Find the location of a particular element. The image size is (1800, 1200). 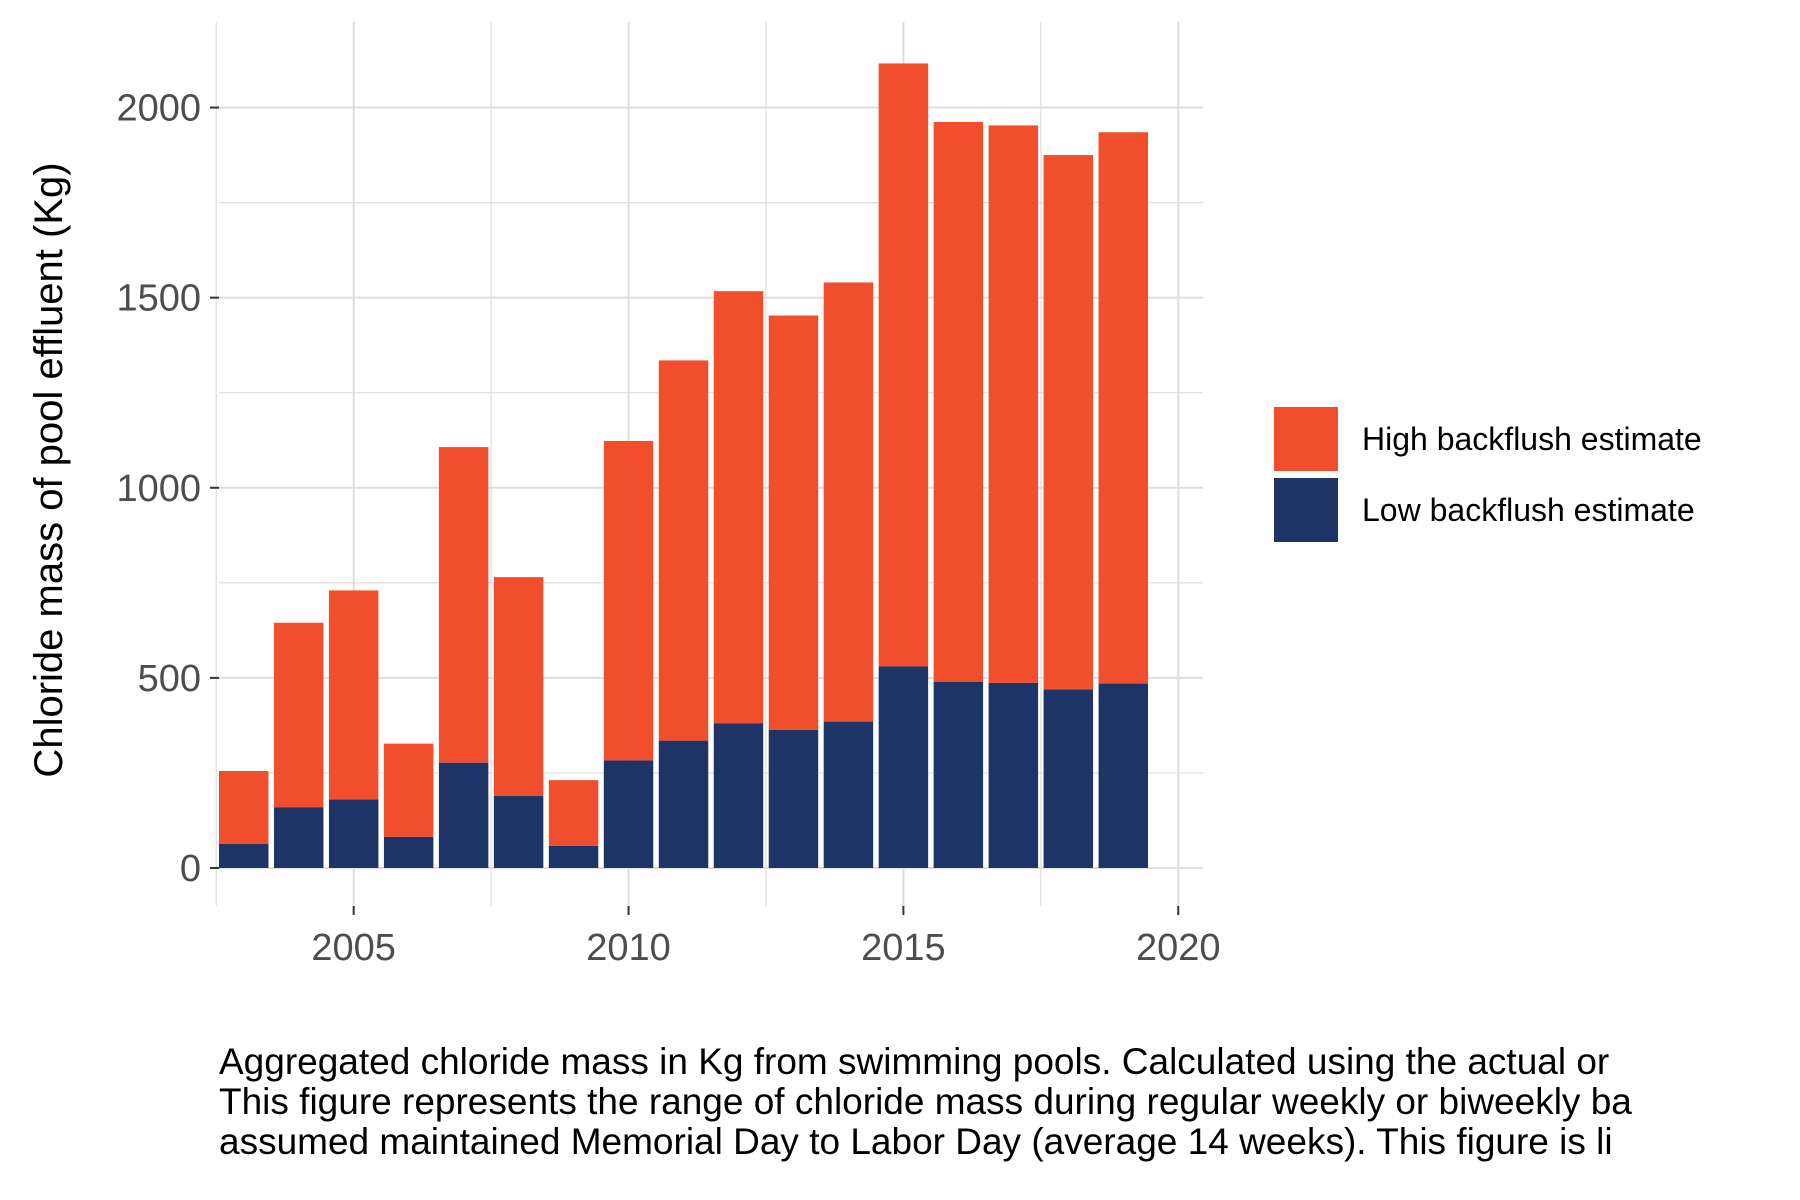

bar-high-2011 is located at coordinates (683, 550).